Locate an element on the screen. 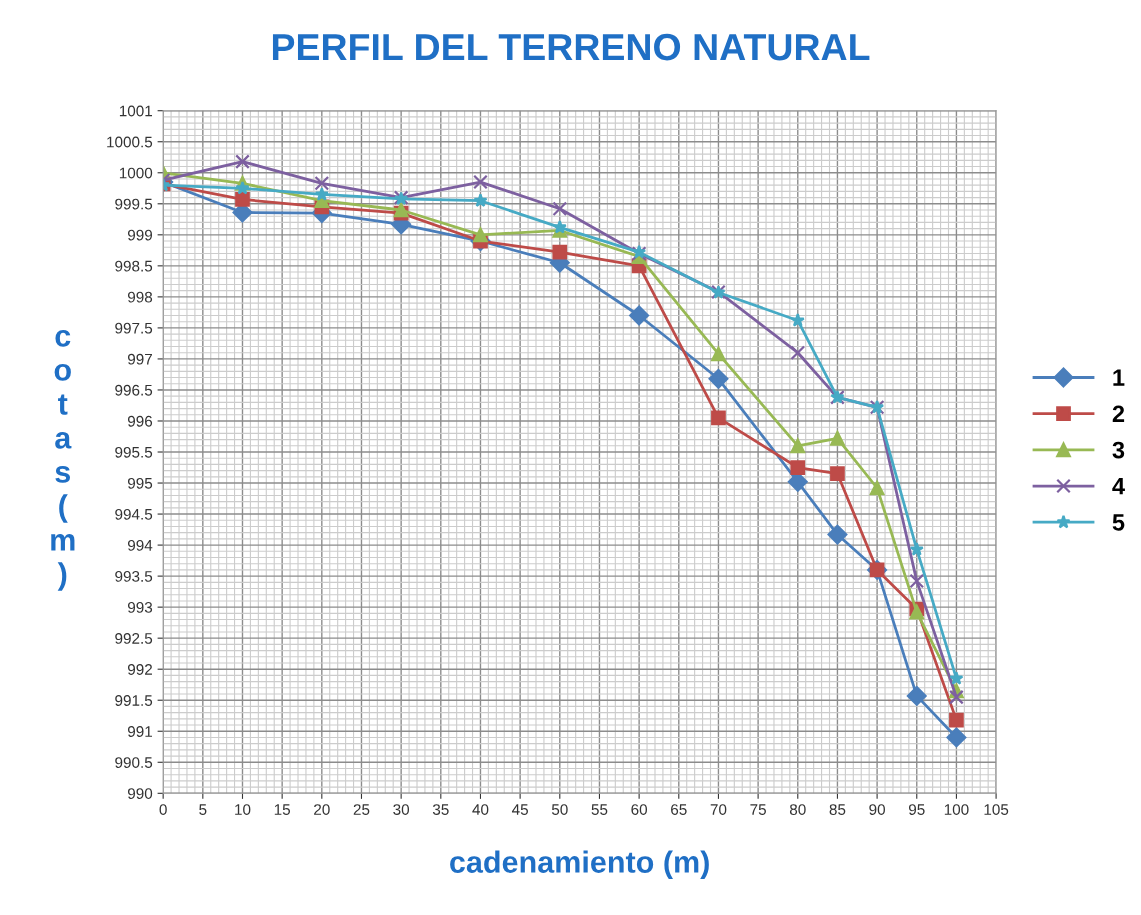 This screenshot has height=915, width=1141. x-axis-title: cadenamiento (m) is located at coordinates (579, 864).